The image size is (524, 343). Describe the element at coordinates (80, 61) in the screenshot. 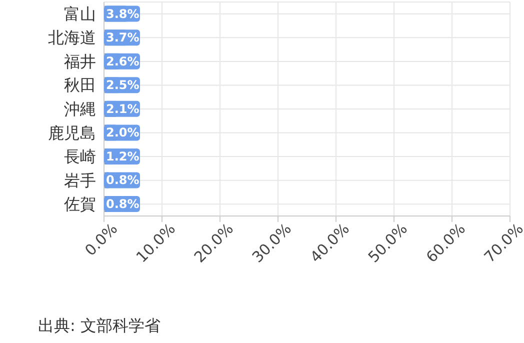

I see `y-tick-label: 福井` at that location.